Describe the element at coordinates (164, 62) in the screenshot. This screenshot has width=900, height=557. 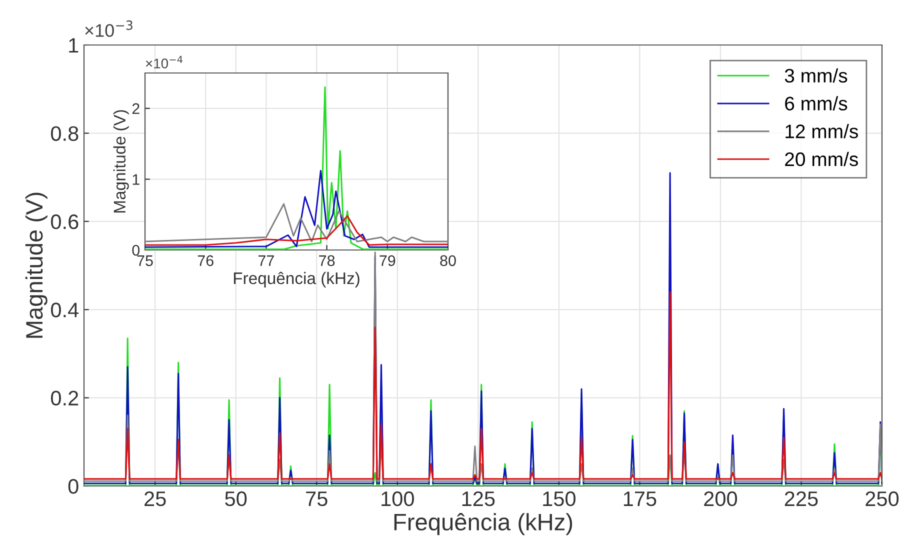
I see `annotation: ×10$^{−4}$` at that location.